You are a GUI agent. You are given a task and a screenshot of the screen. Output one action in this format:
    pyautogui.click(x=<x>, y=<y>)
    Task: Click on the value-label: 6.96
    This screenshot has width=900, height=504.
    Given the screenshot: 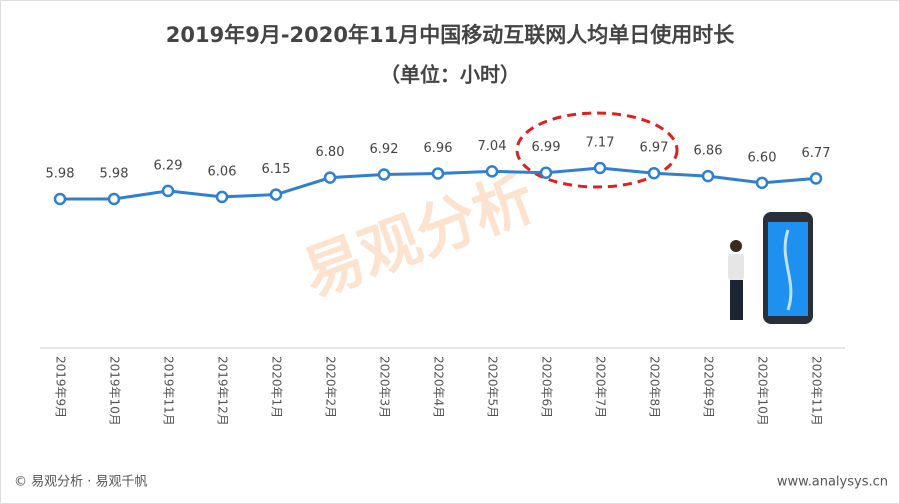 What is the action you would take?
    pyautogui.click(x=438, y=148)
    